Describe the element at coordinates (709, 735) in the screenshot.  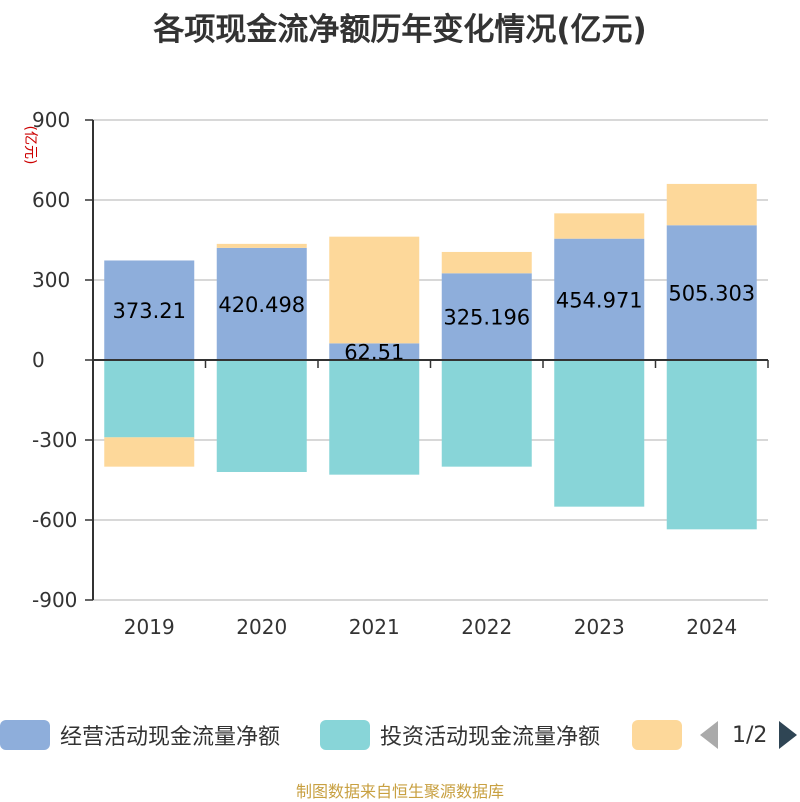
I see `chevron-left-icon` at that location.